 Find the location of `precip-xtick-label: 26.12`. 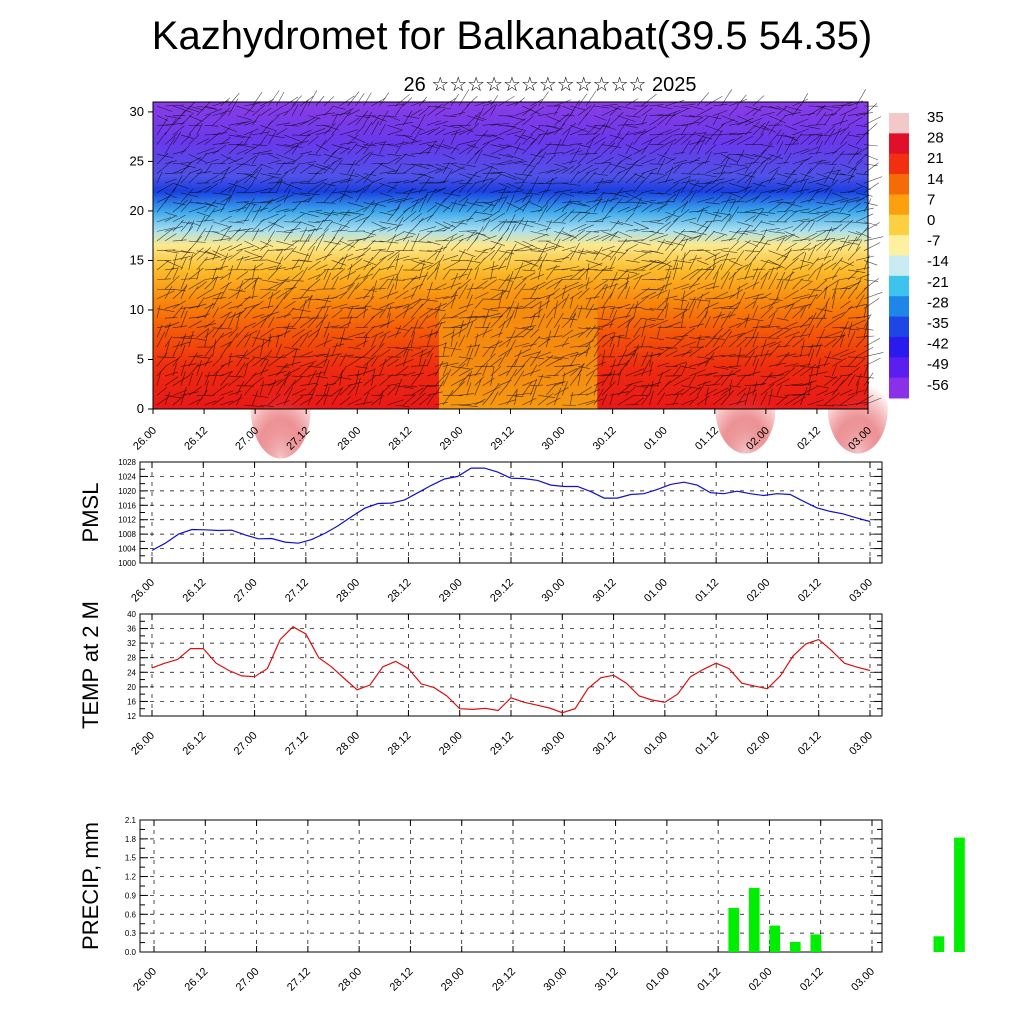

precip-xtick-label: 26.12 is located at coordinates (196, 980).